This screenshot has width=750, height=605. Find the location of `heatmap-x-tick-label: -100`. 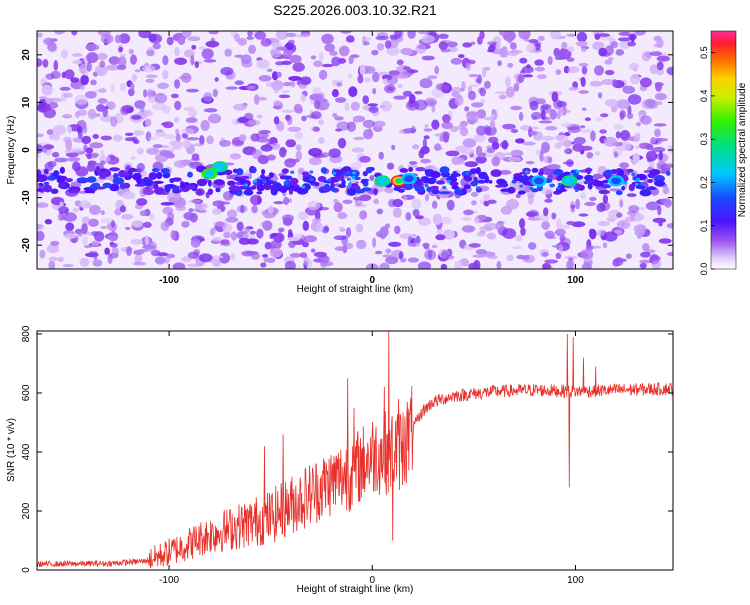

heatmap-x-tick-label: -100 is located at coordinates (169, 280).